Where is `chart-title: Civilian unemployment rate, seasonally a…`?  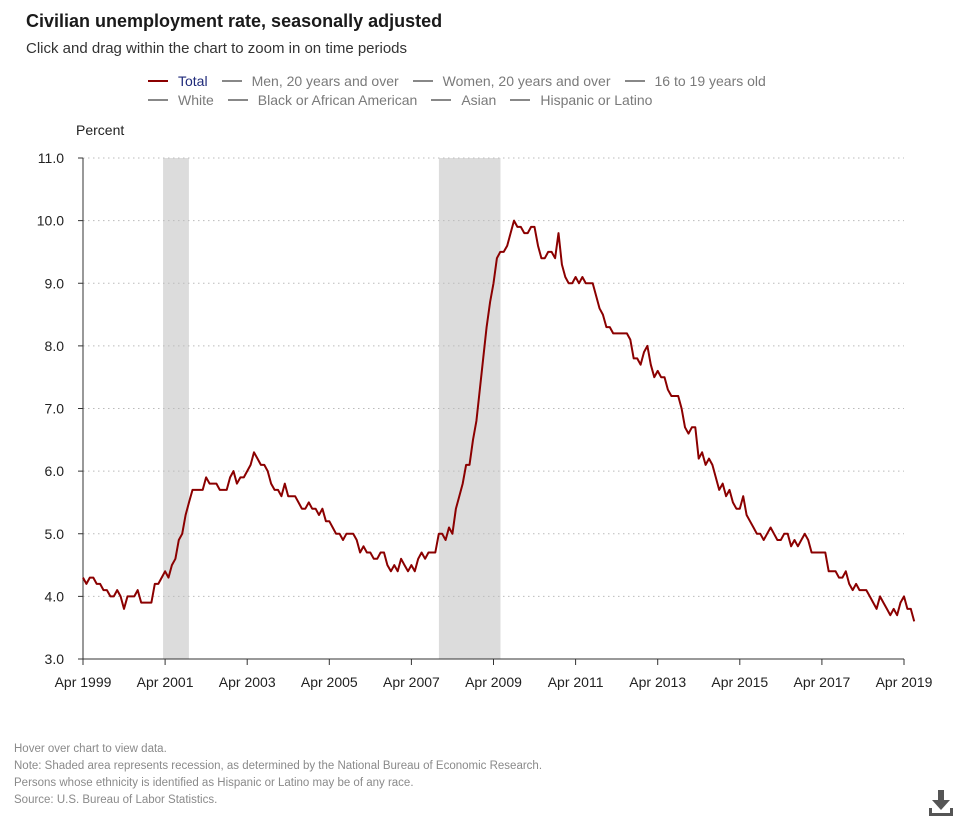
chart-title: Civilian unemployment rate, seasonally a… is located at coordinates (234, 21).